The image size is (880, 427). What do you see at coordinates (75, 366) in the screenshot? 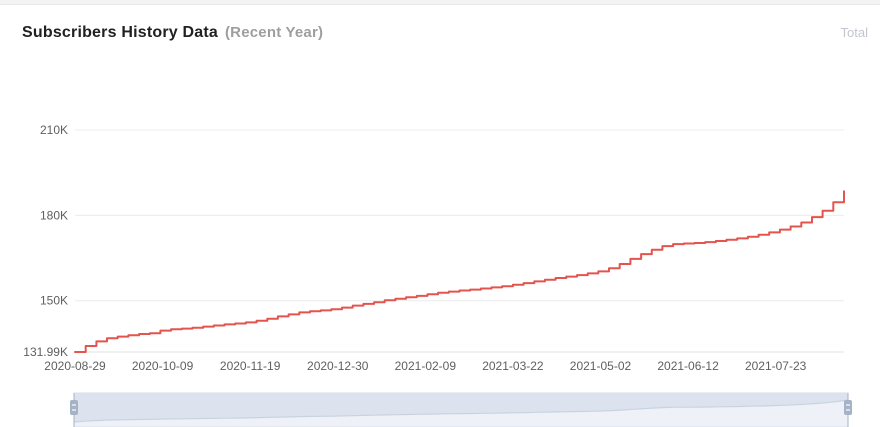
I see `x-tick-label: 2020-08-29` at bounding box center [75, 366].